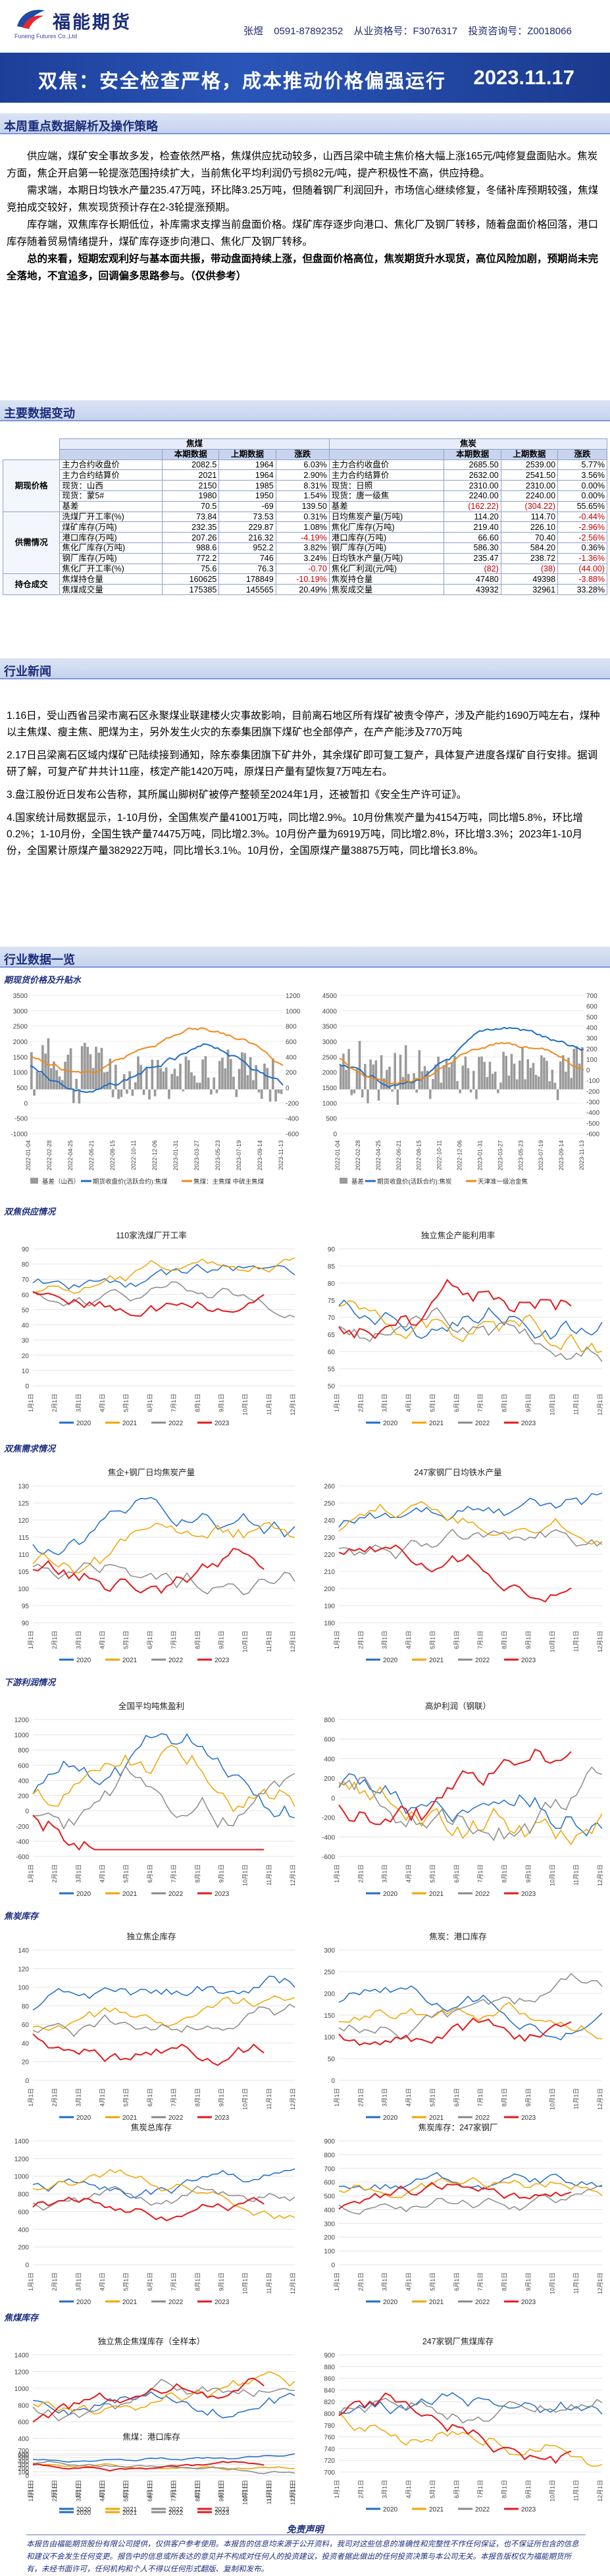  I want to click on cell-value: 2310.00, so click(529, 485).